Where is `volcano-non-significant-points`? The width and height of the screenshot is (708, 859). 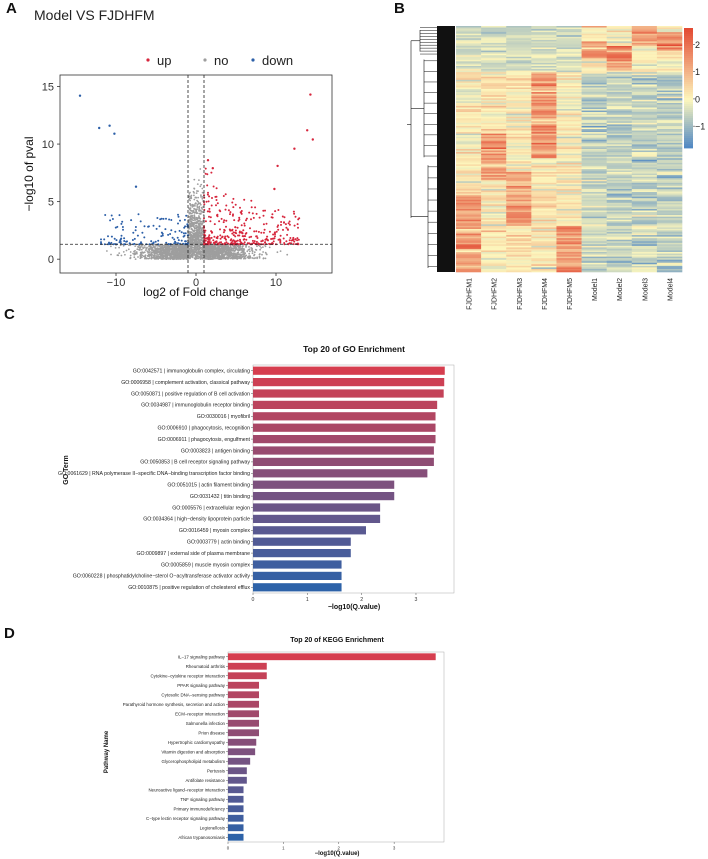 volcano-non-significant-points is located at coordinates (197, 214).